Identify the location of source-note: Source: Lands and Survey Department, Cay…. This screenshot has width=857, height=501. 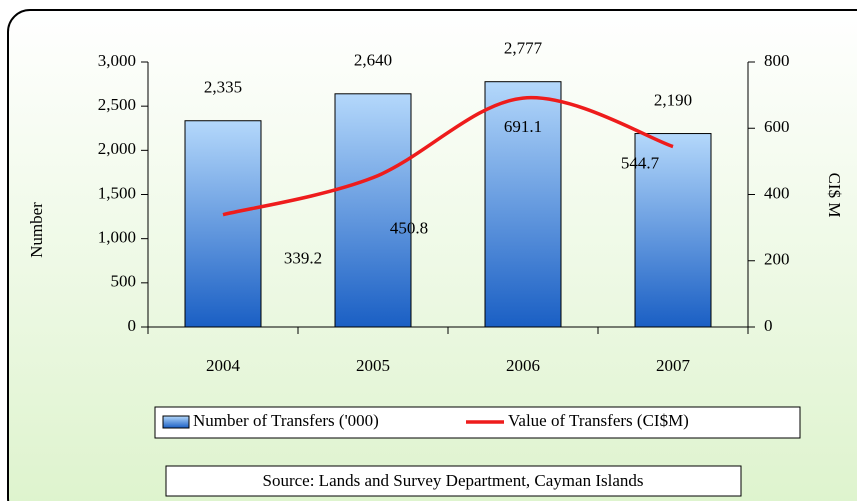
(453, 480).